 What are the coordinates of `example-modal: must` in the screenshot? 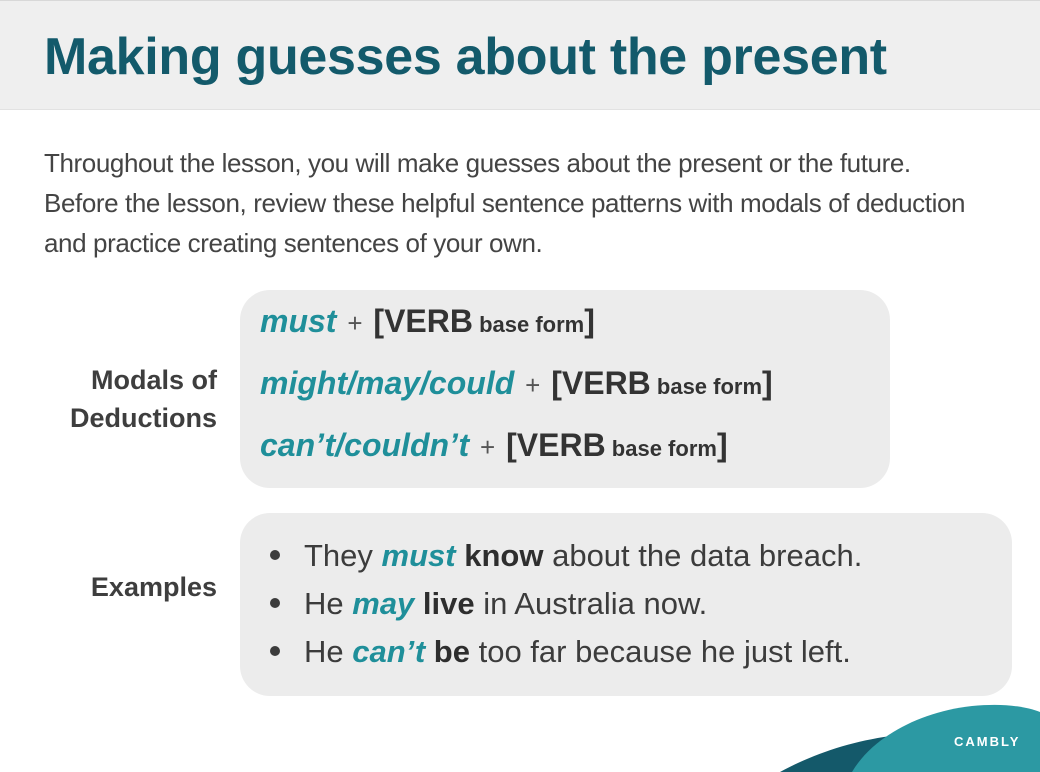 It's located at (418, 555).